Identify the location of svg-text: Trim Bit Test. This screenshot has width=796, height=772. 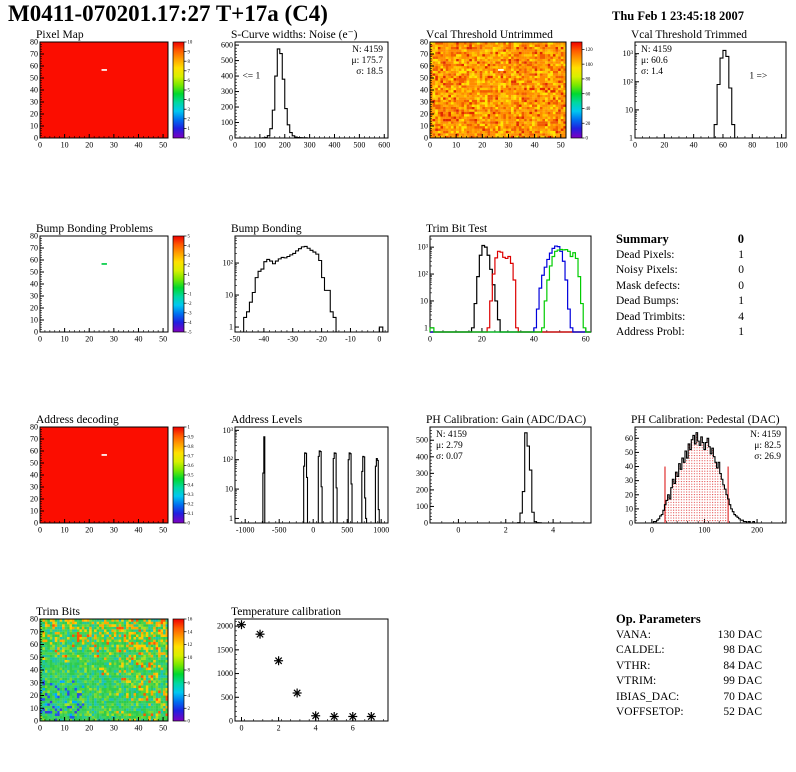
(457, 229).